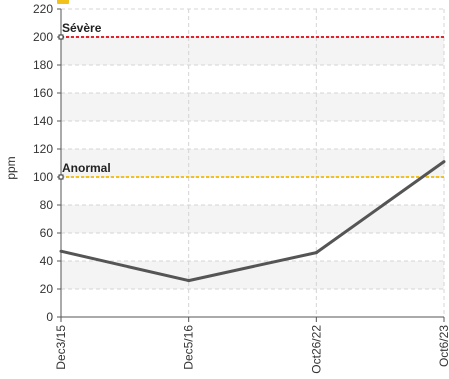 This screenshot has width=449, height=379. Describe the element at coordinates (43, 121) in the screenshot. I see `y-tick-label: 140` at that location.